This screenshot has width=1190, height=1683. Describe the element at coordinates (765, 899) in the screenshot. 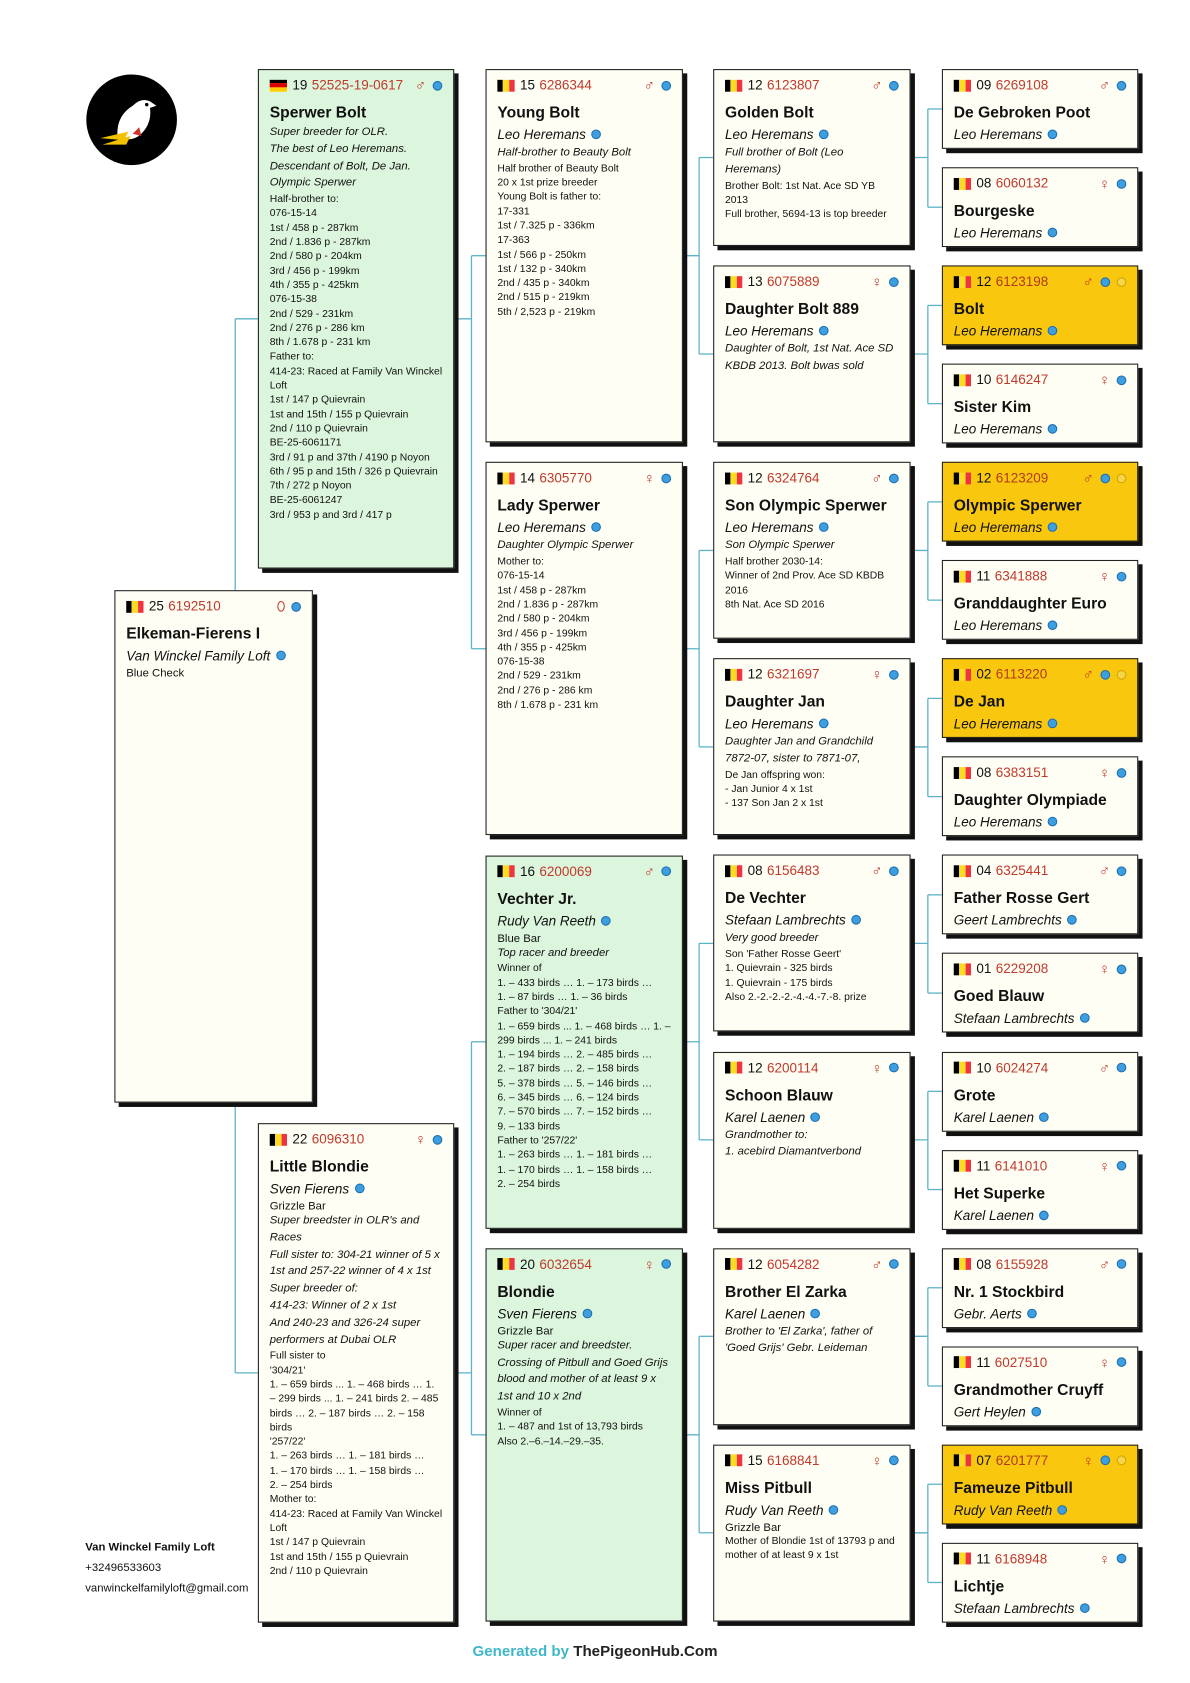

I see `pigeon-name: De Vechter` at that location.